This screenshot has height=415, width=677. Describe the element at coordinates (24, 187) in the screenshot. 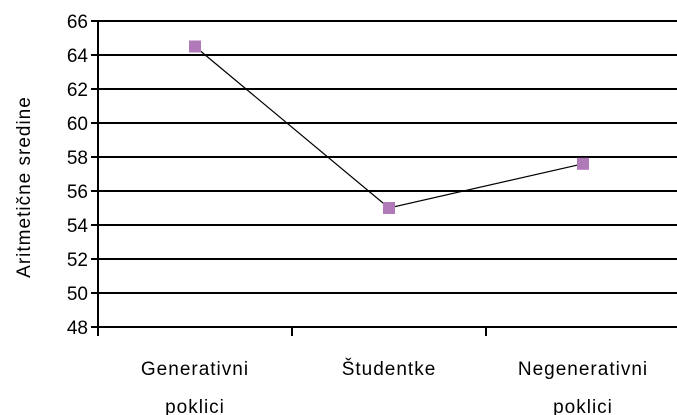

I see `y-axis-title: Aritmetične sredine` at that location.